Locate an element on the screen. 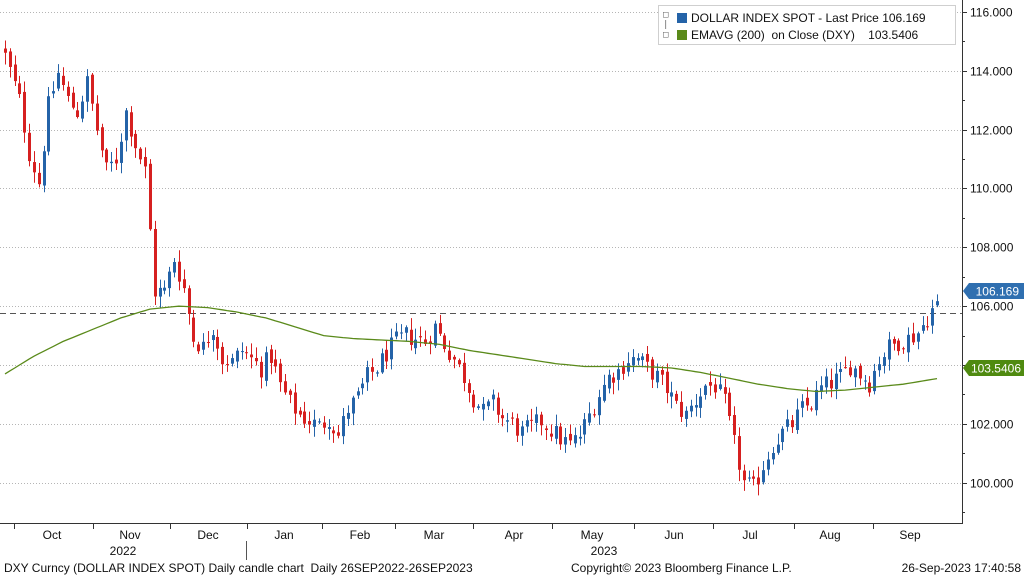  x-month-label: Sep is located at coordinates (910, 535).